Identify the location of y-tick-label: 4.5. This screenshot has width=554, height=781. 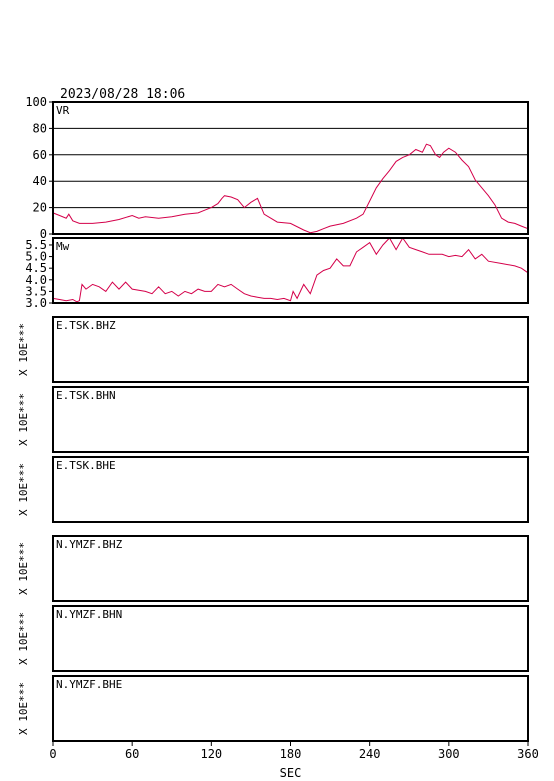
(36, 268).